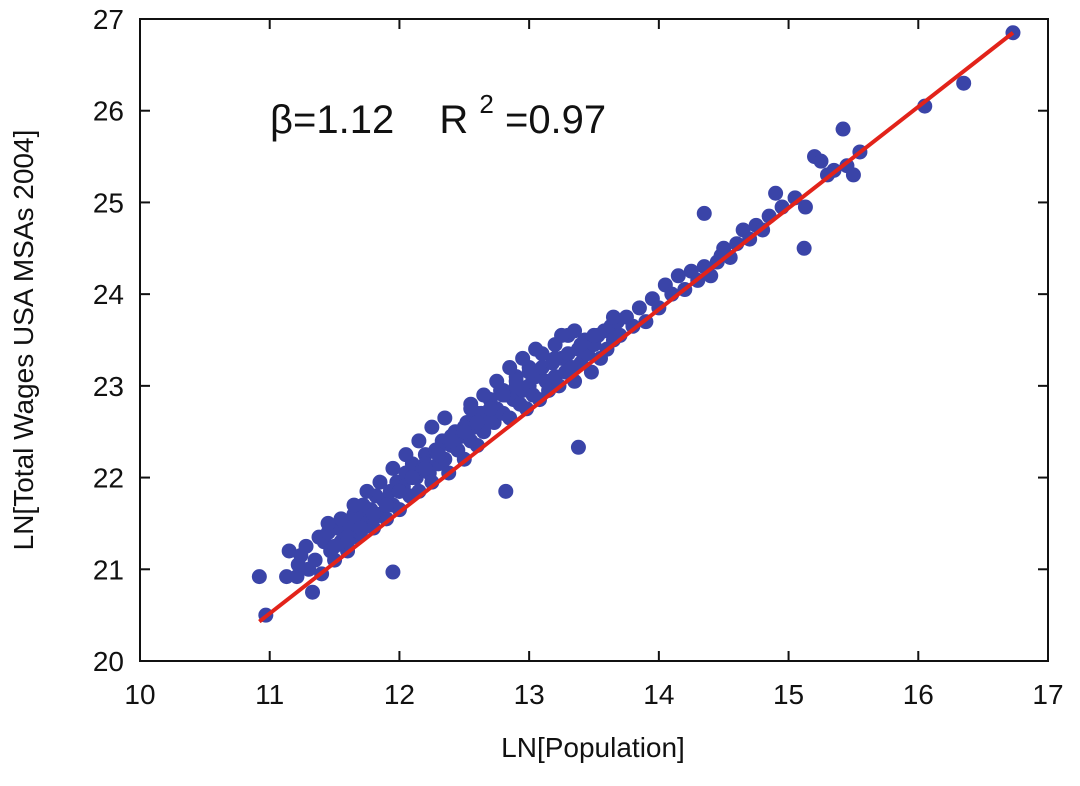  Describe the element at coordinates (332, 120) in the screenshot. I see `beta-text: β=1.12` at that location.